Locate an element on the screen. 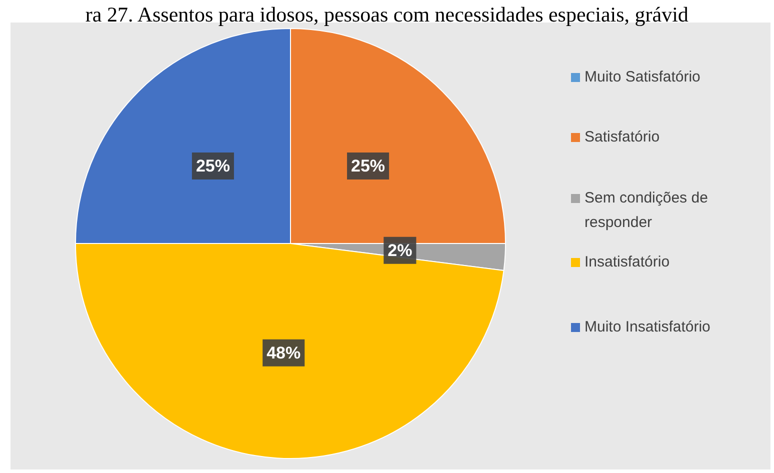  legend-label: Muito Satisfatório is located at coordinates (642, 77).